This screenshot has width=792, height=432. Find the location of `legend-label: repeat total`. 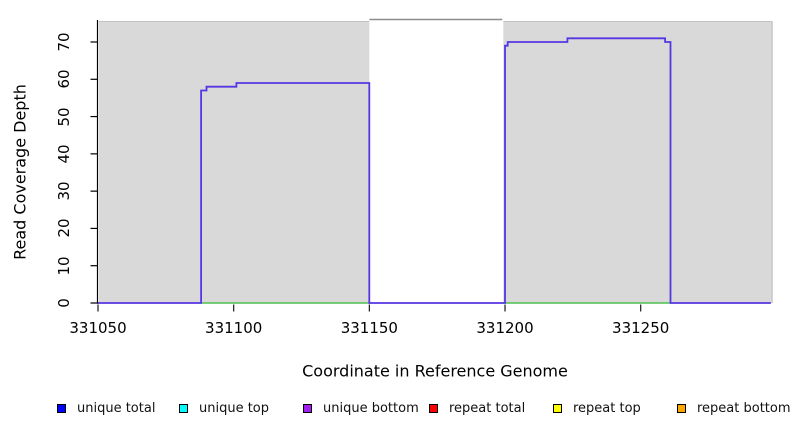

legend-label: repeat total is located at coordinates (487, 408).